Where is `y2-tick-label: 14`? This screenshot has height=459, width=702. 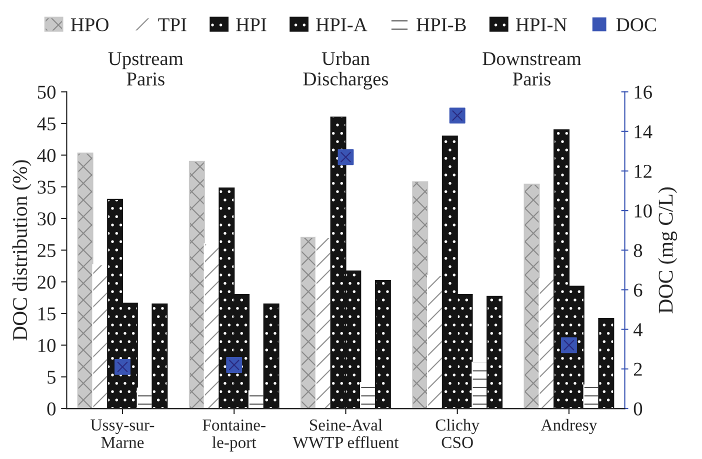 y2-tick-label: 14 is located at coordinates (643, 131).